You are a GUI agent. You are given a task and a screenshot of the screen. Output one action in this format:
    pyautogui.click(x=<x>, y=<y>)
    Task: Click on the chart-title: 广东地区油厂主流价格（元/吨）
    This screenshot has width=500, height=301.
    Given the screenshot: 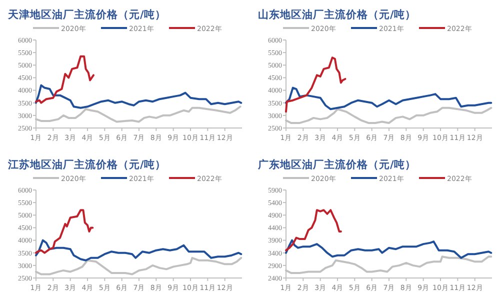 What is the action you would take?
    pyautogui.click(x=336, y=164)
    